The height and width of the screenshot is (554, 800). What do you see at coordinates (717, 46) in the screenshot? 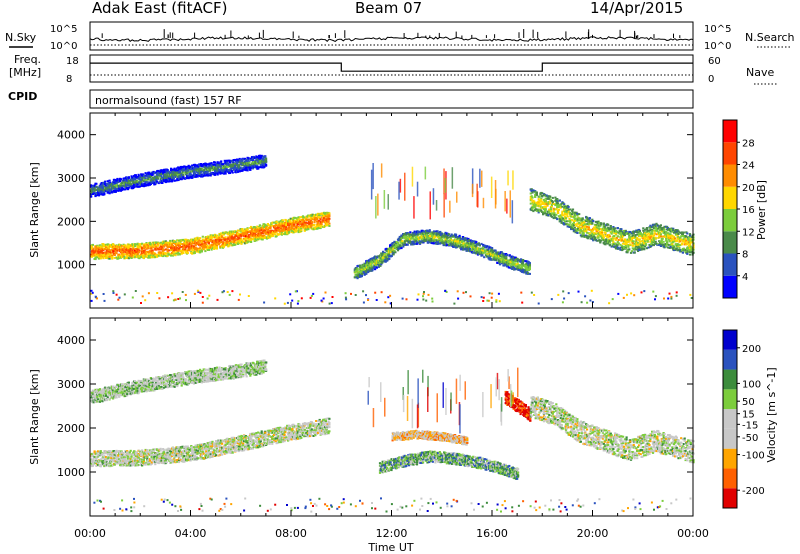
I see `noise-right-tick-bottom: 10^0` at bounding box center [717, 46].